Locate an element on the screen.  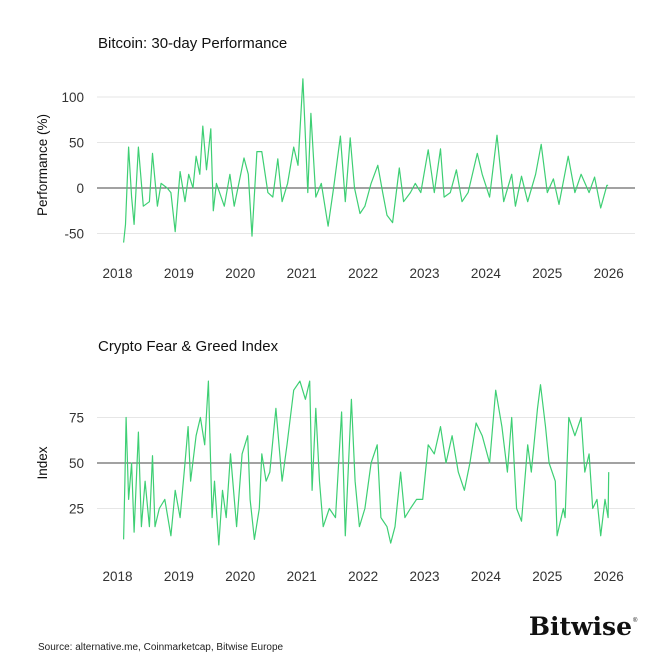
gridlines is located at coordinates (366, 463).